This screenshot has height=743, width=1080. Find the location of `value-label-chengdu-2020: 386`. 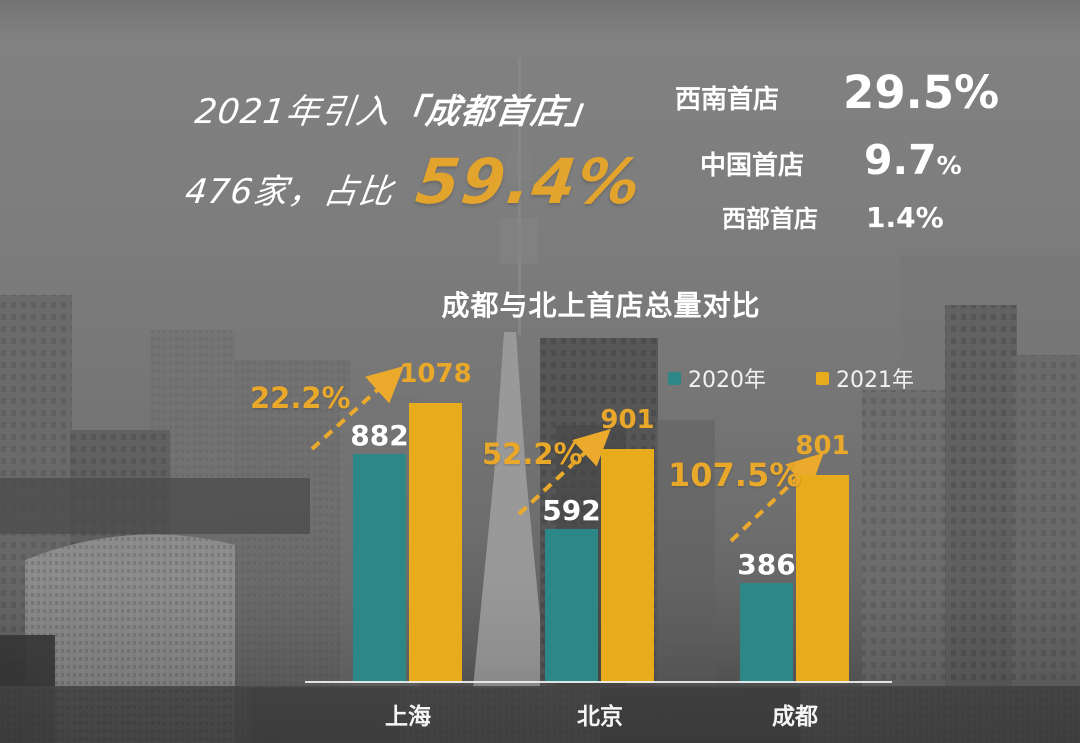

value-label-chengdu-2020: 386 is located at coordinates (766, 564).